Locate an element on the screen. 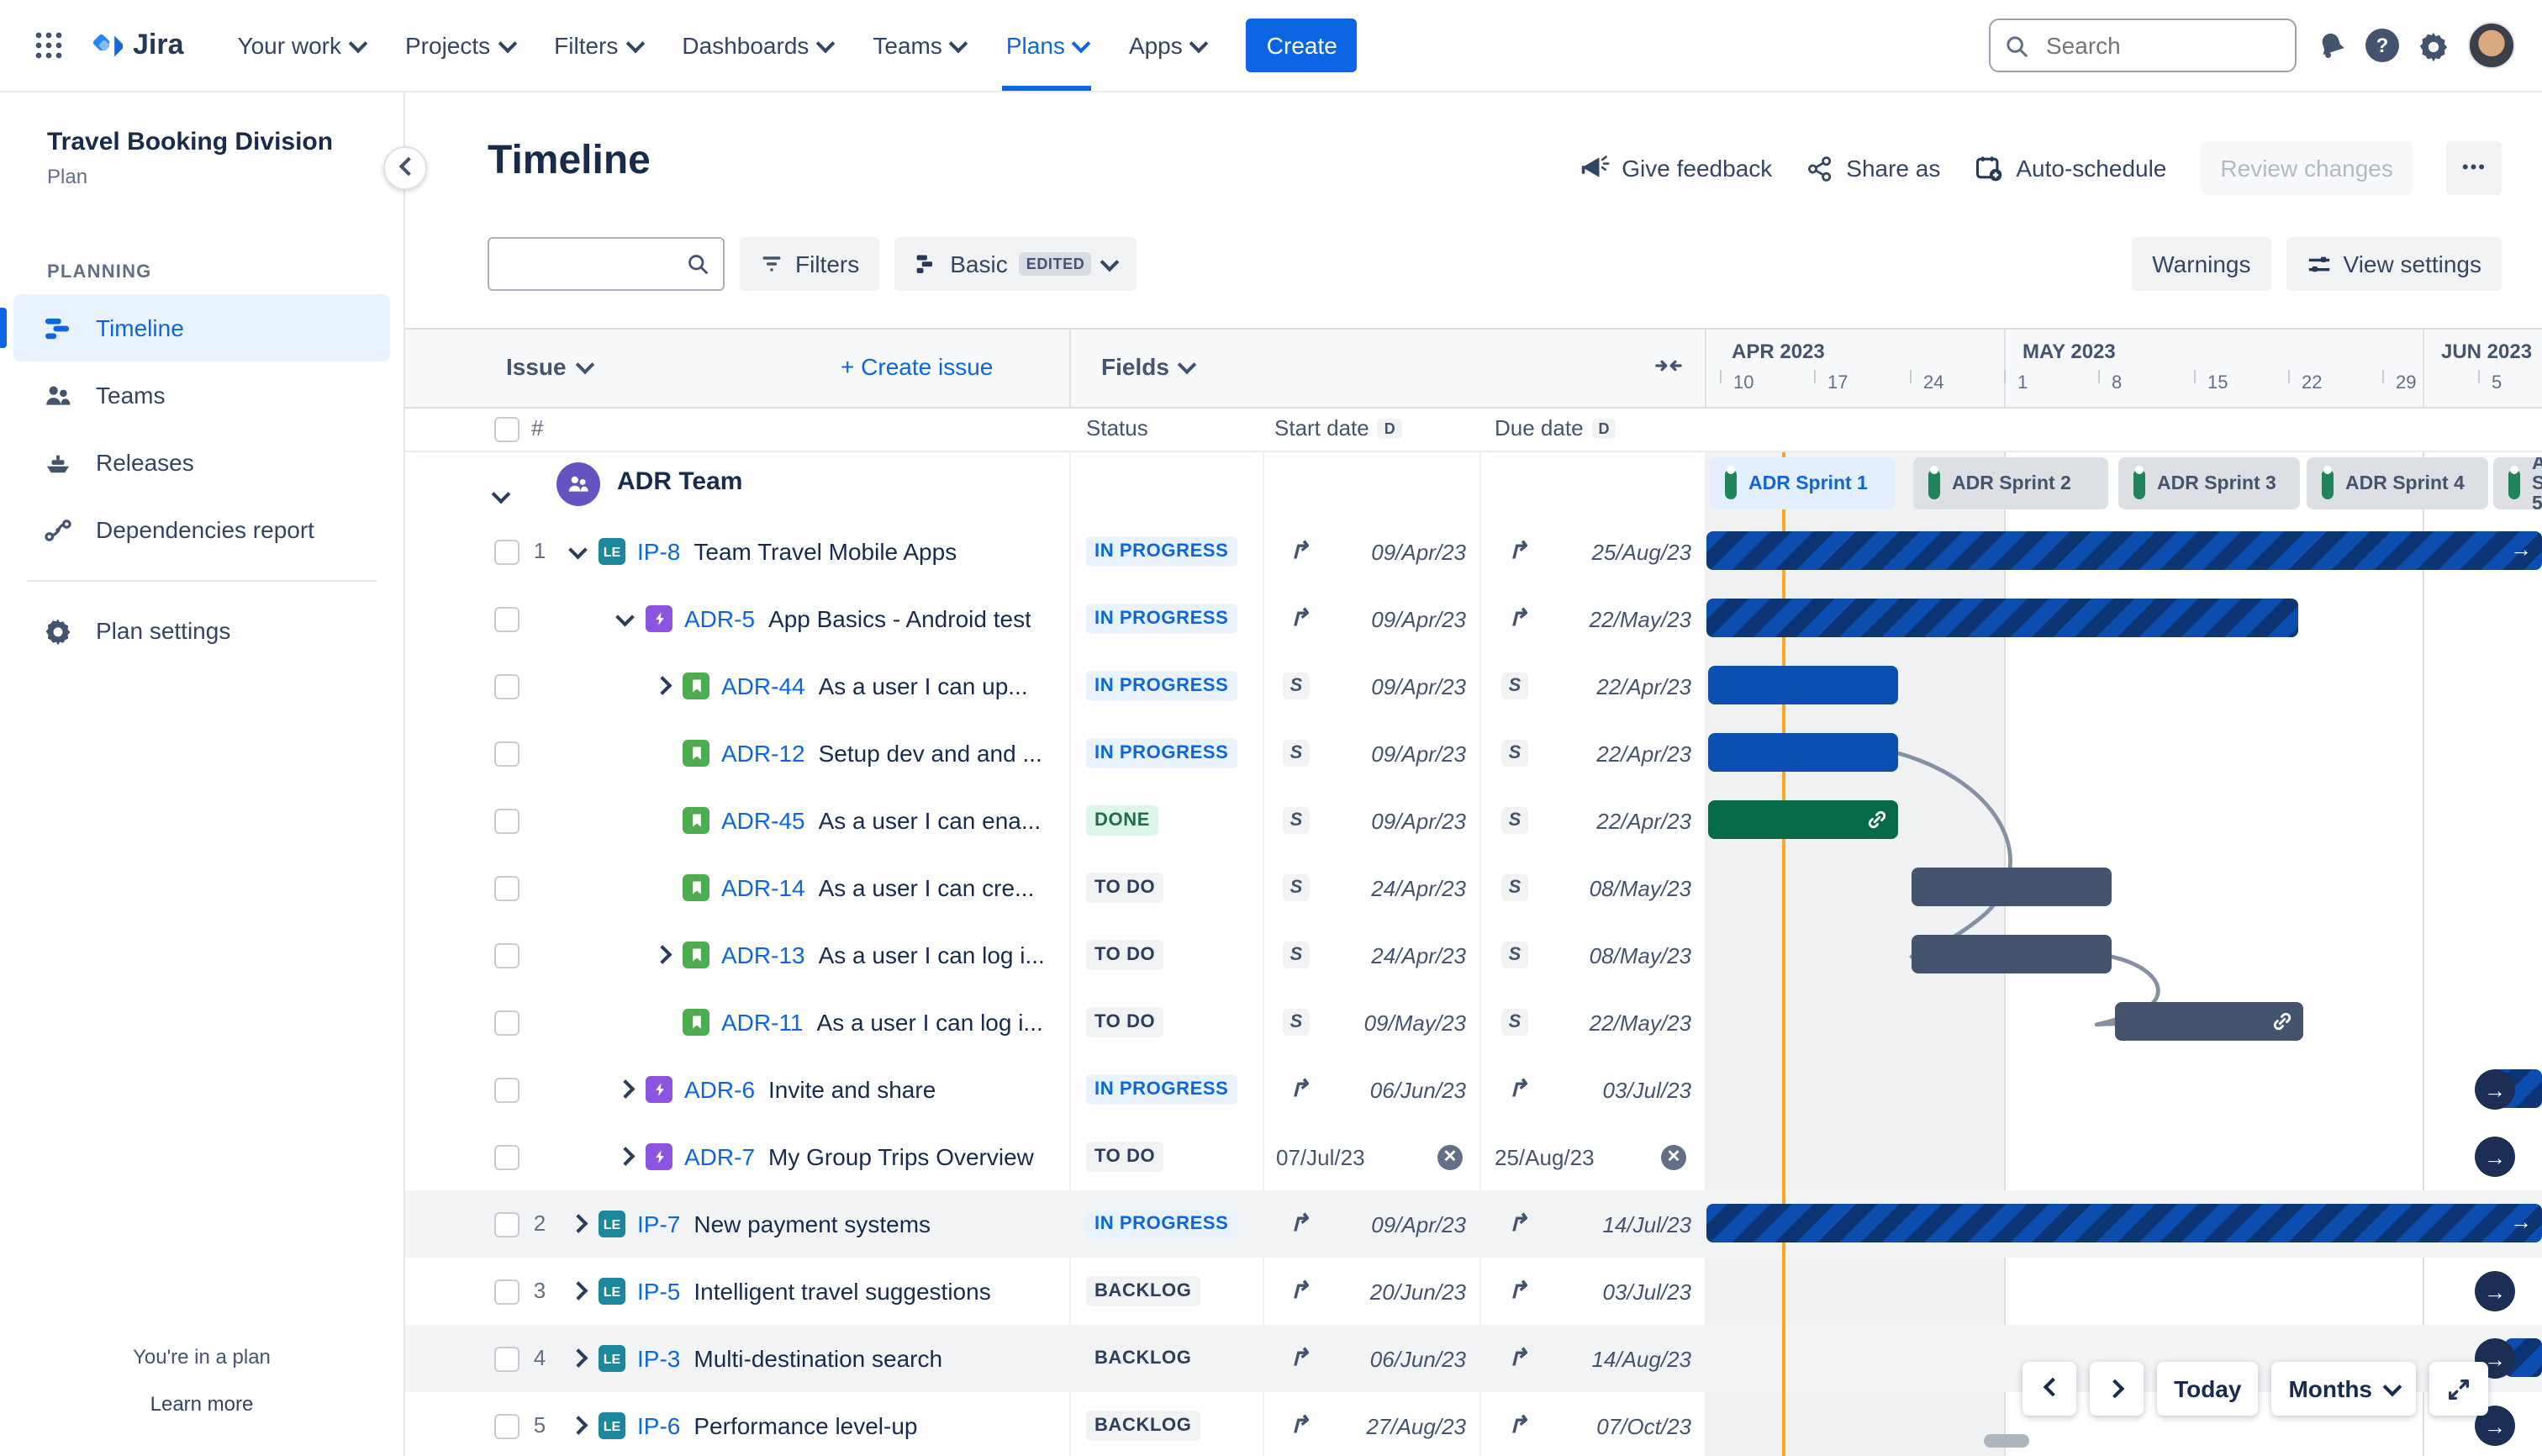  issue-key: ADR-11 is located at coordinates (762, 1023).